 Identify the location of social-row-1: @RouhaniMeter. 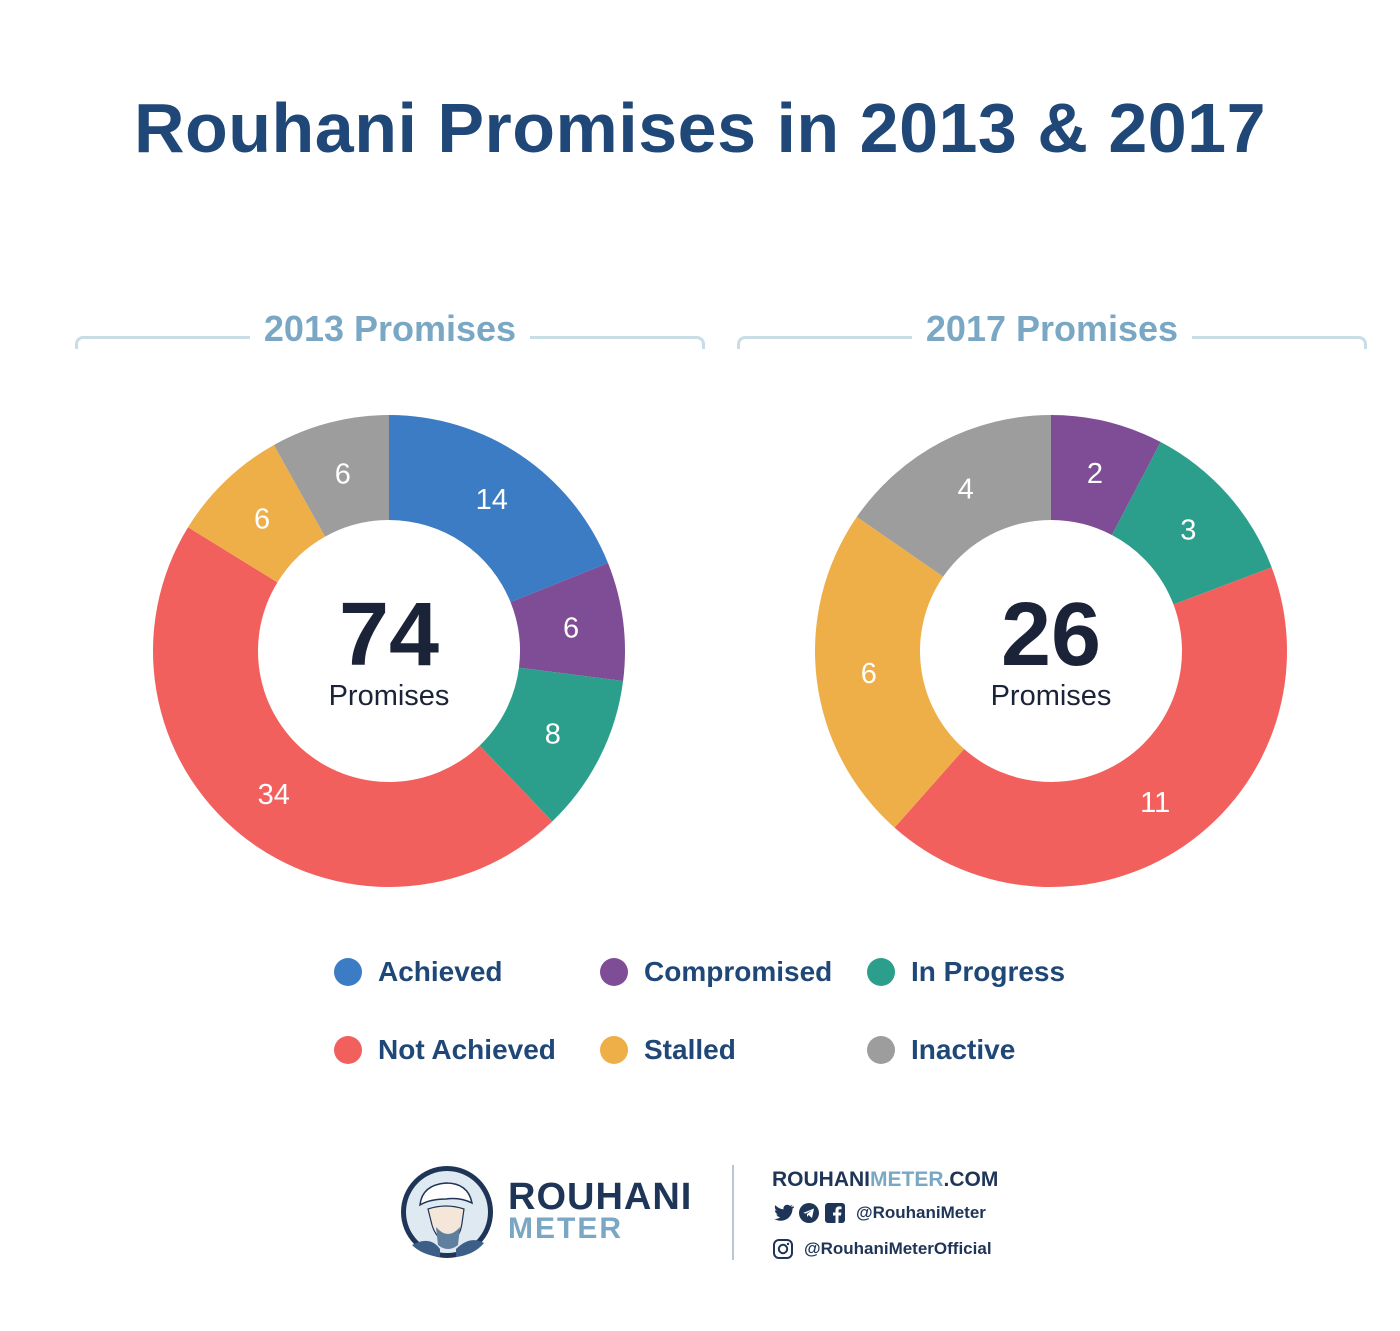
(879, 1213).